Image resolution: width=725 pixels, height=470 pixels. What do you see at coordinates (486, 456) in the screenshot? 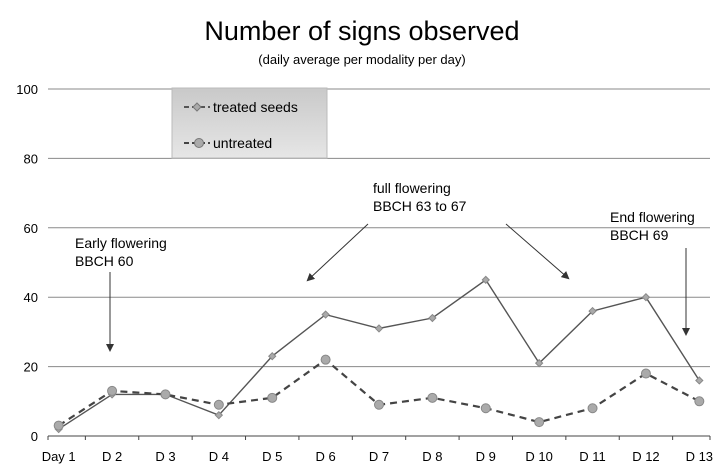
I see `x-tick-label: D 9` at bounding box center [486, 456].